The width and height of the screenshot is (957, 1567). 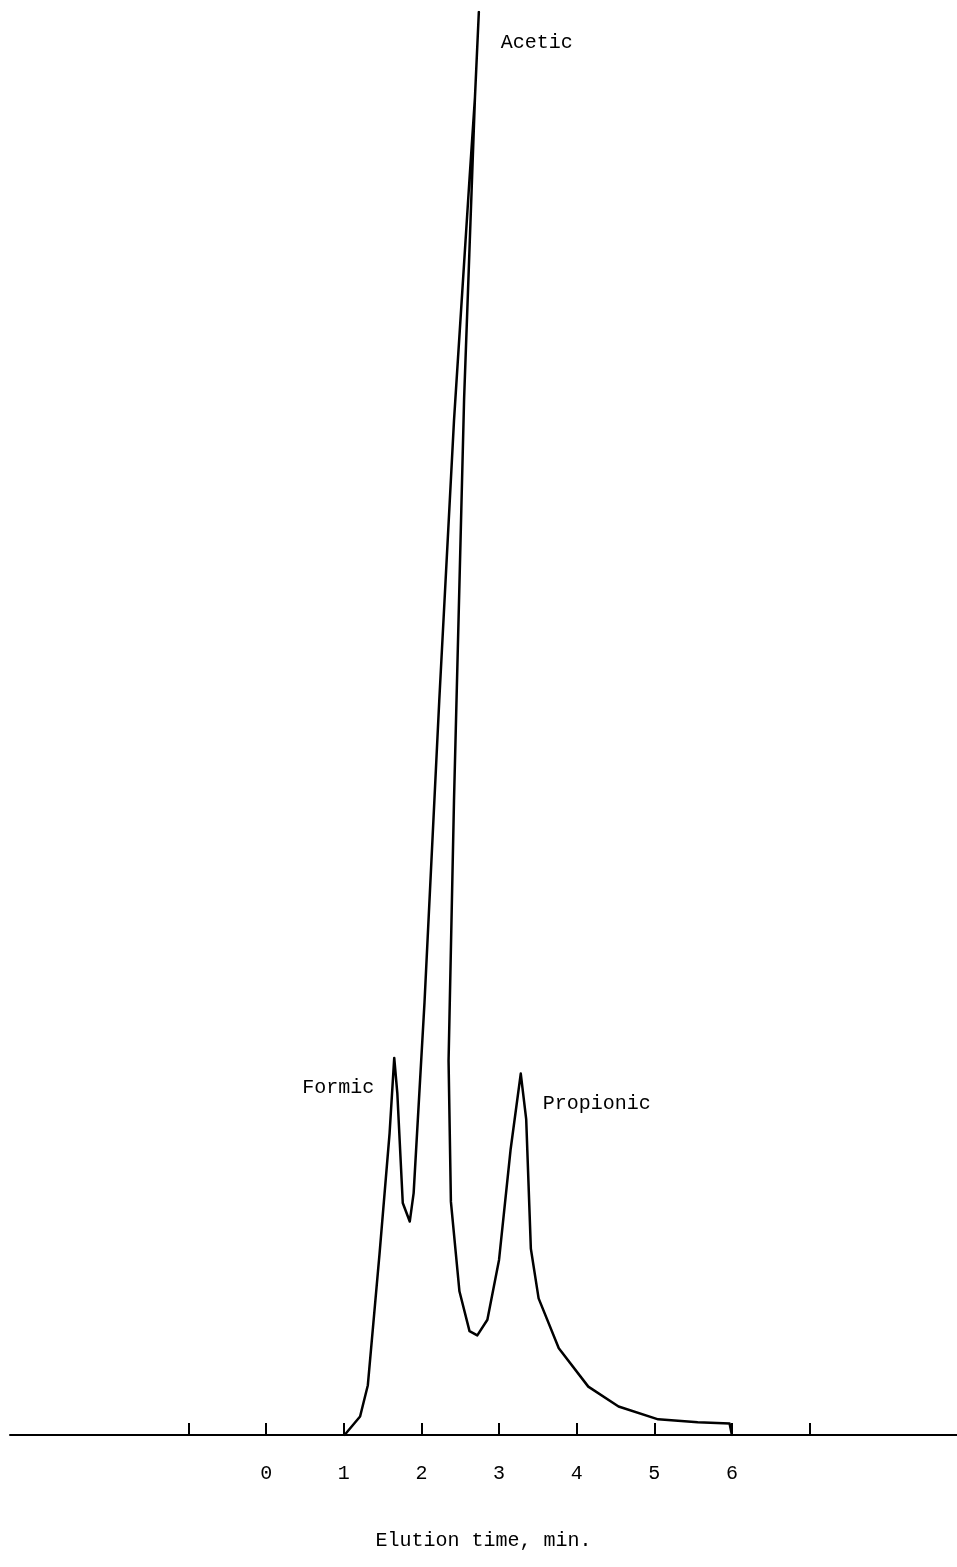 I want to click on x-tick-label: 6, so click(x=731, y=1473).